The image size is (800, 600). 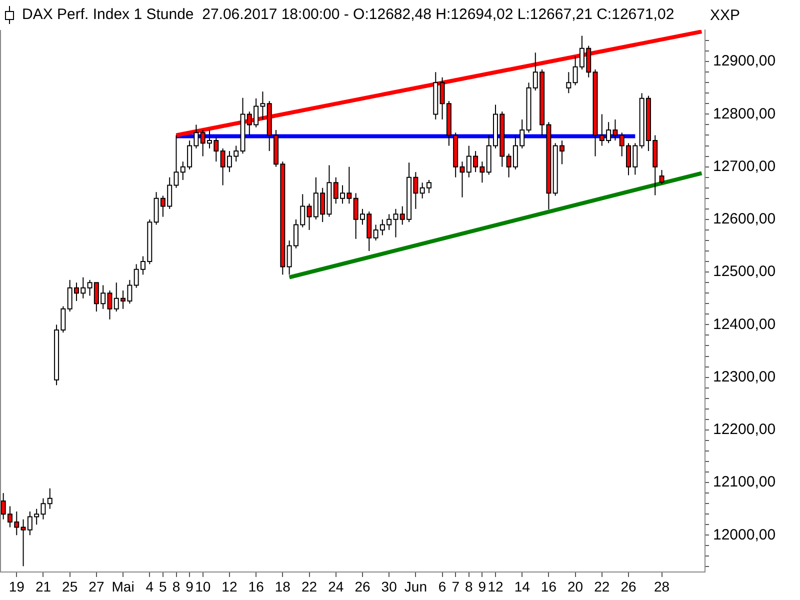 I want to click on chart-title: DAX Perf. Index 1 Stunde 27.06.2017 18:00:00 - O:12682,48 H:12694,02 L:12667,21 C:12671,02, so click(x=348, y=15).